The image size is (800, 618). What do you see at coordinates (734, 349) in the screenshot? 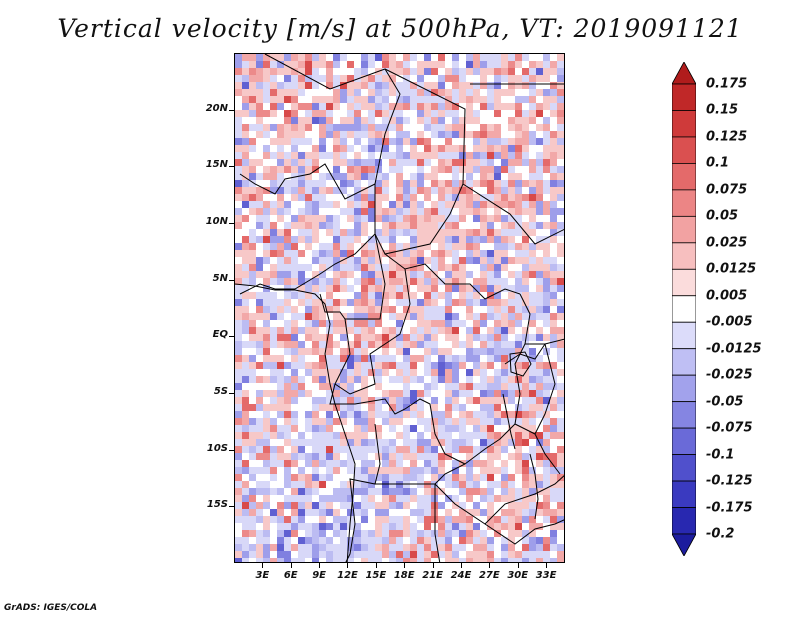
I see `colorbar-label: -0.0125` at bounding box center [734, 349].